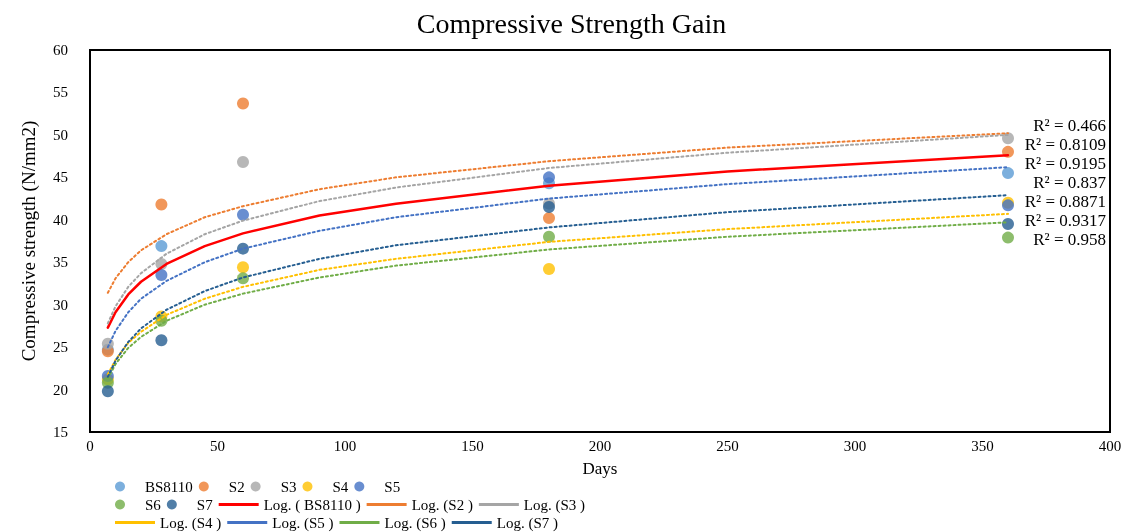 The height and width of the screenshot is (532, 1143). I want to click on legend-label: Log. (S6 ), so click(415, 523).